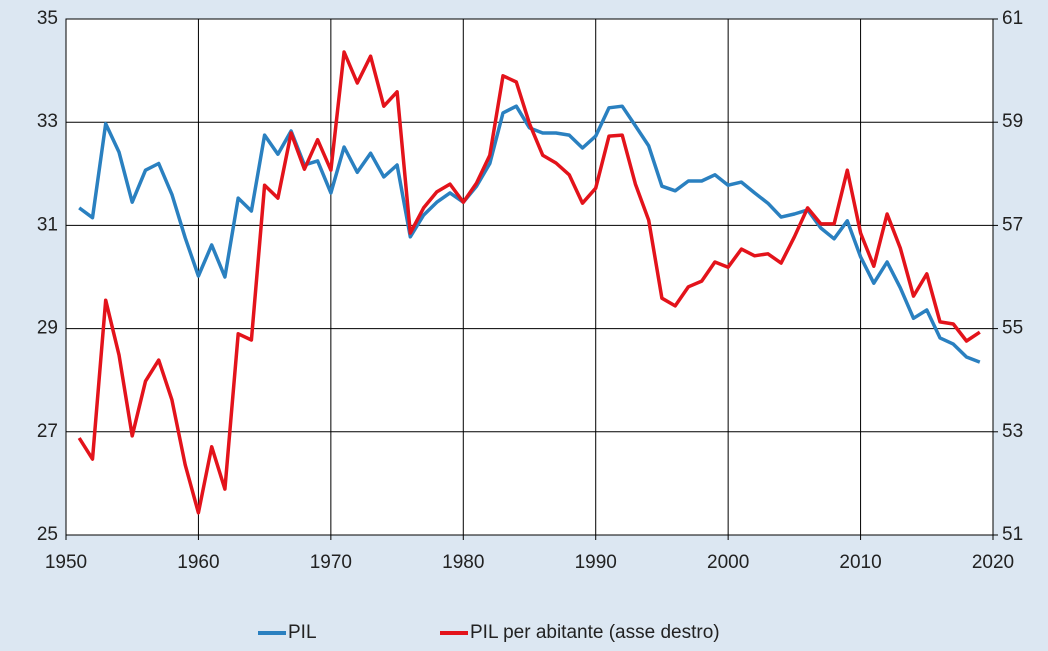 This screenshot has width=1048, height=651. Describe the element at coordinates (47, 431) in the screenshot. I see `y-tick-label: 27` at that location.